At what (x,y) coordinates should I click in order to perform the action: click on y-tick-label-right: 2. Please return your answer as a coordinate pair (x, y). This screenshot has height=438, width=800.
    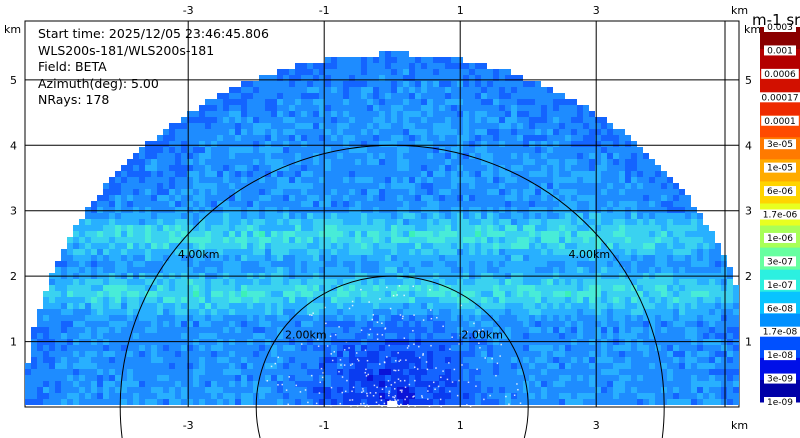
    Looking at the image, I should click on (748, 276).